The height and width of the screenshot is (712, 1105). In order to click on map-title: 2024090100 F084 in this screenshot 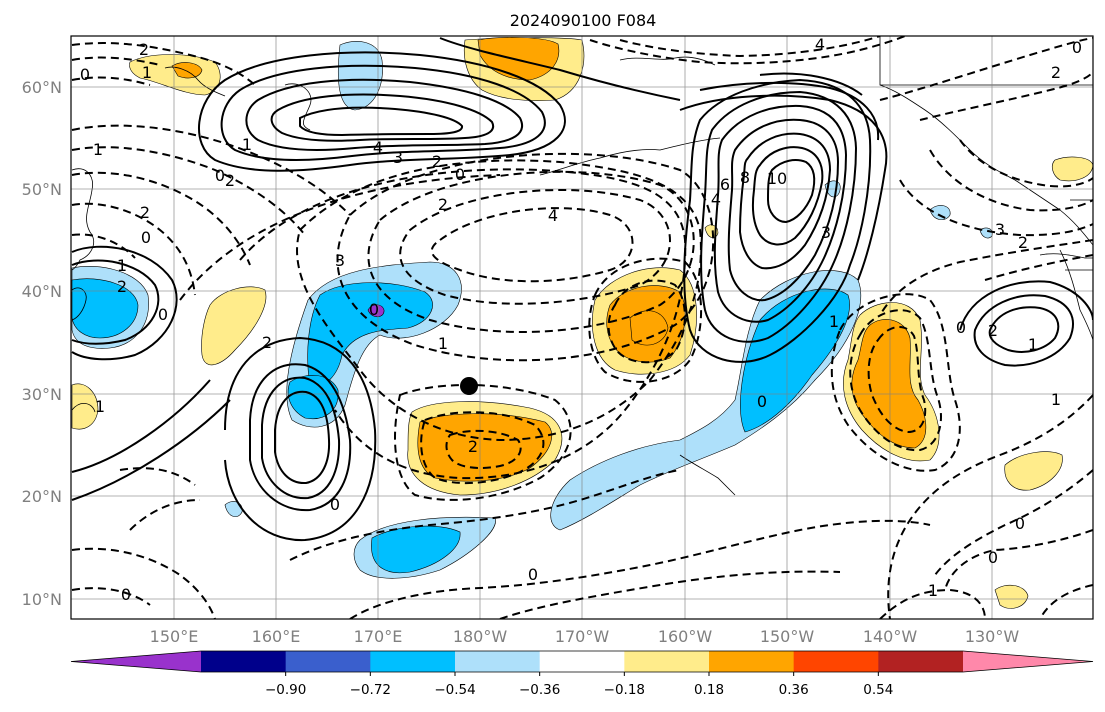, I will do `click(583, 20)`.